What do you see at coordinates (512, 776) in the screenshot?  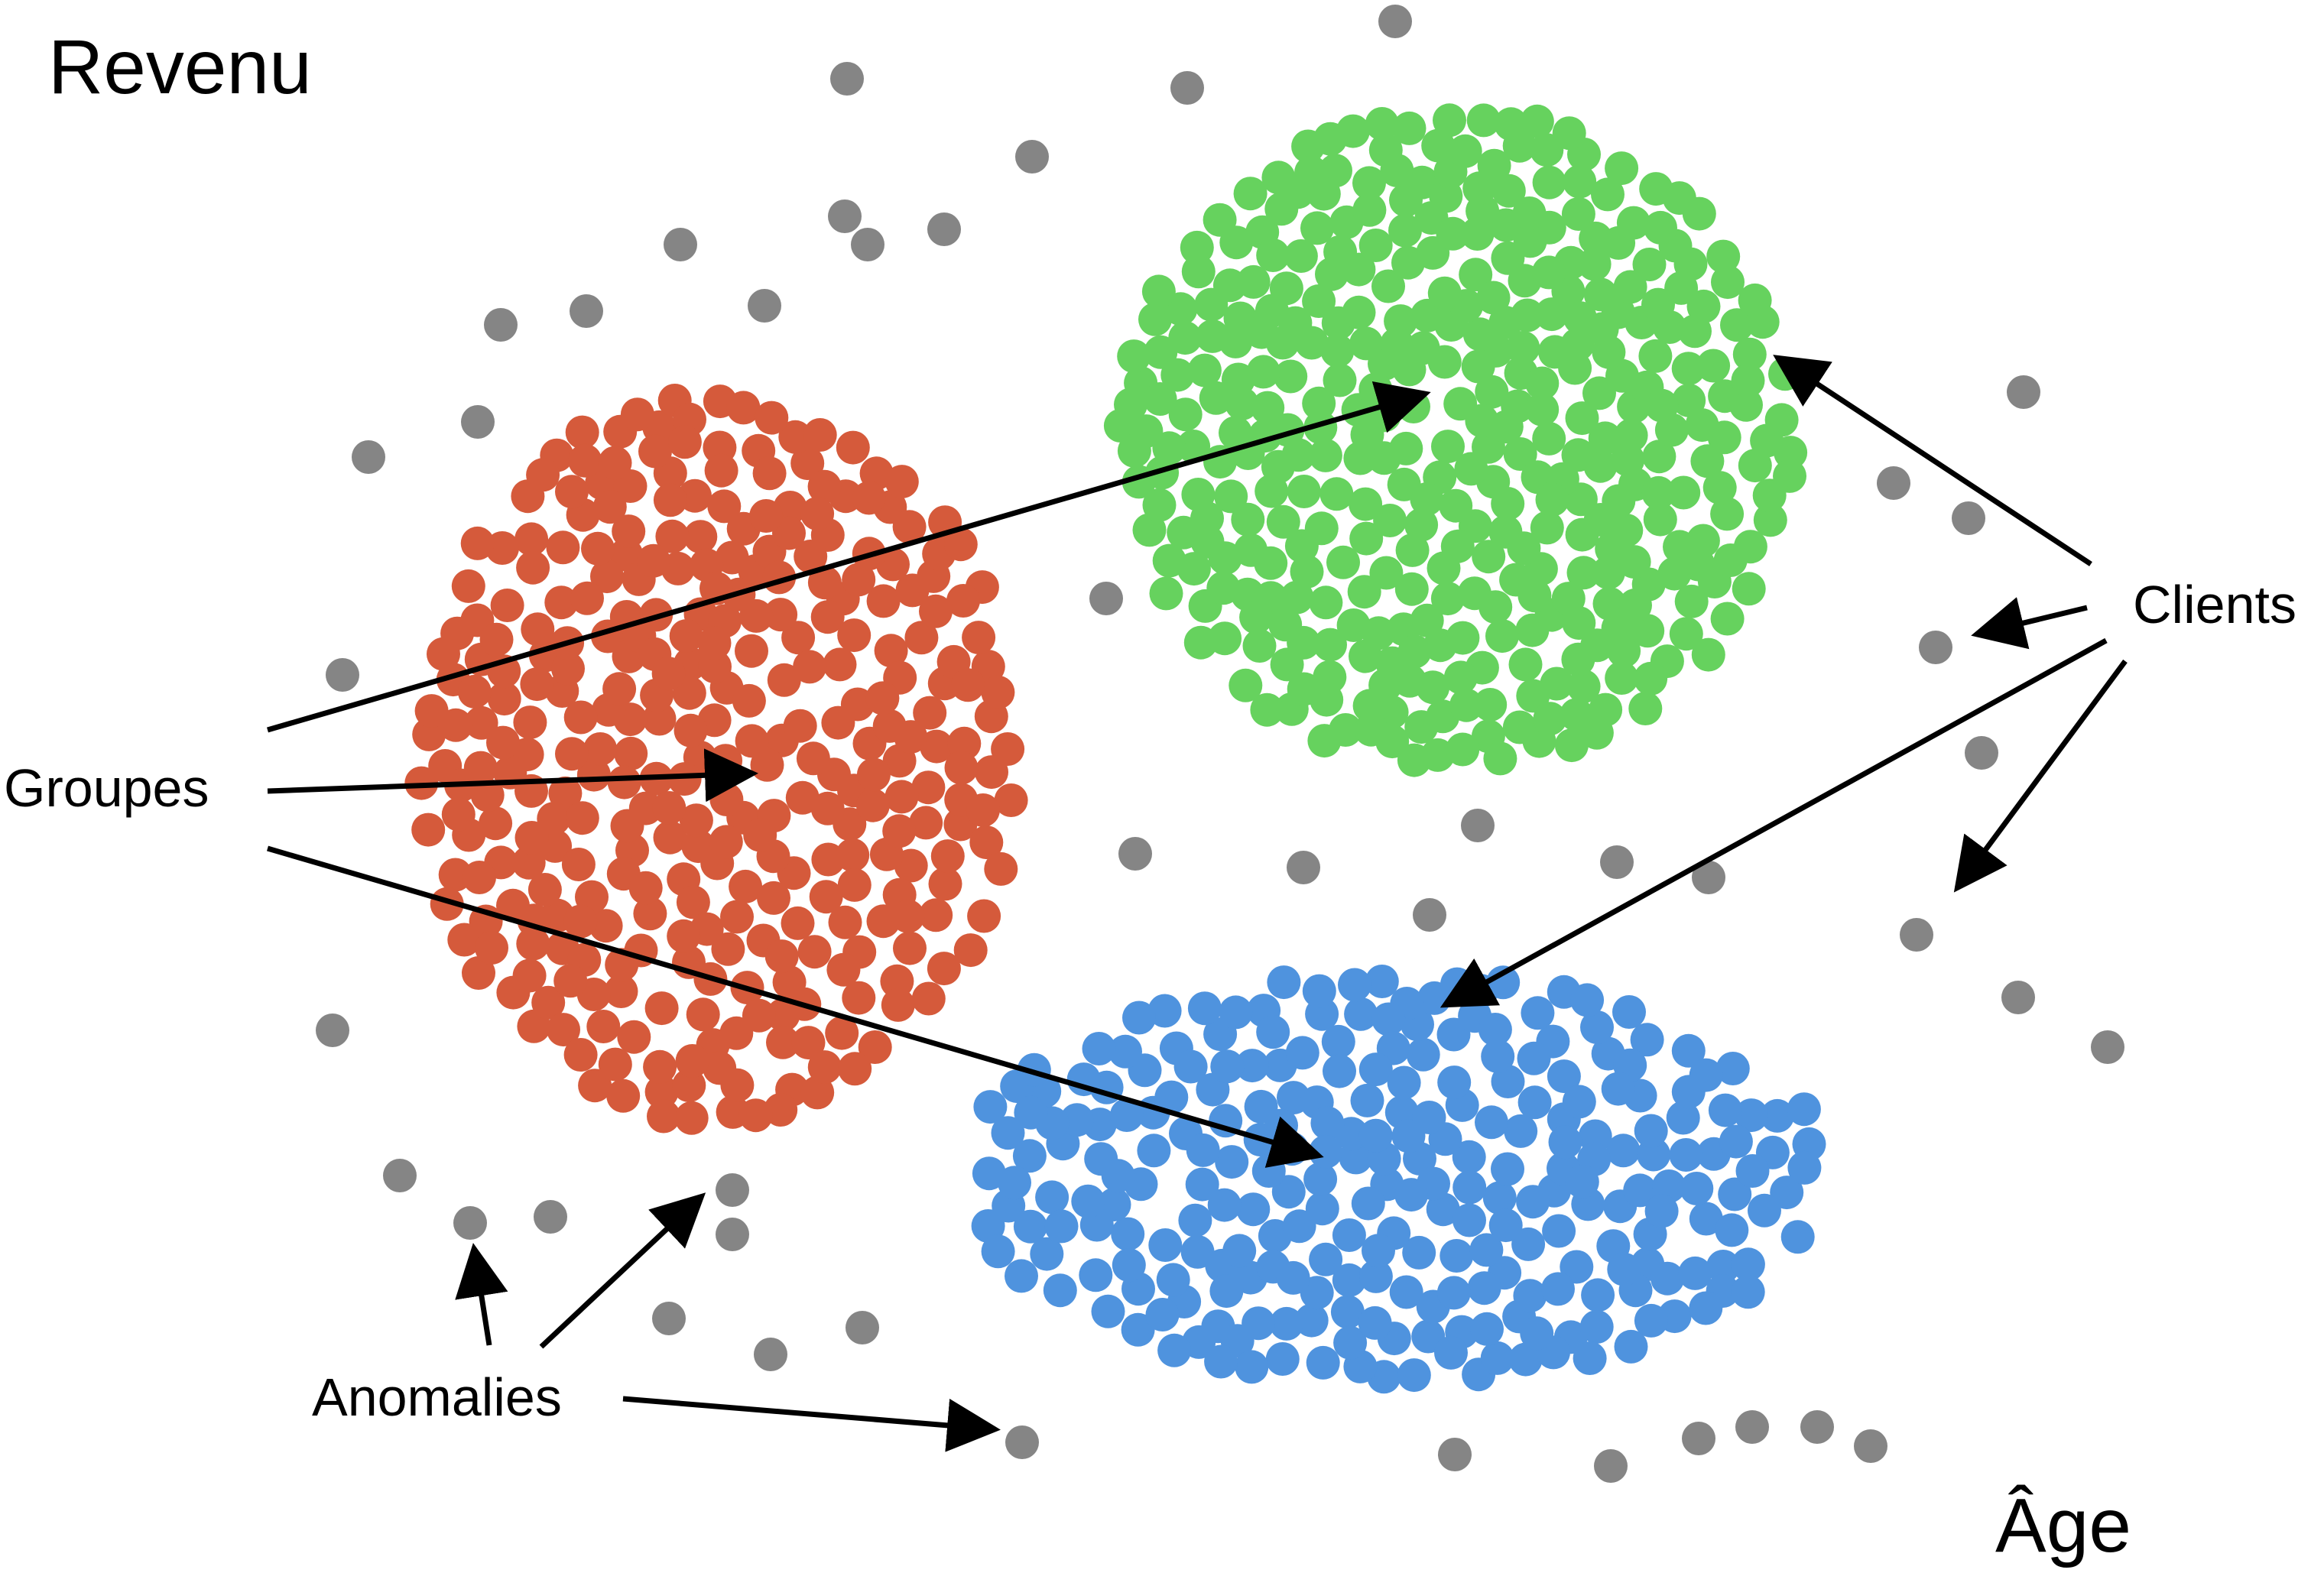 I see `arrow-groupes-to-red` at bounding box center [512, 776].